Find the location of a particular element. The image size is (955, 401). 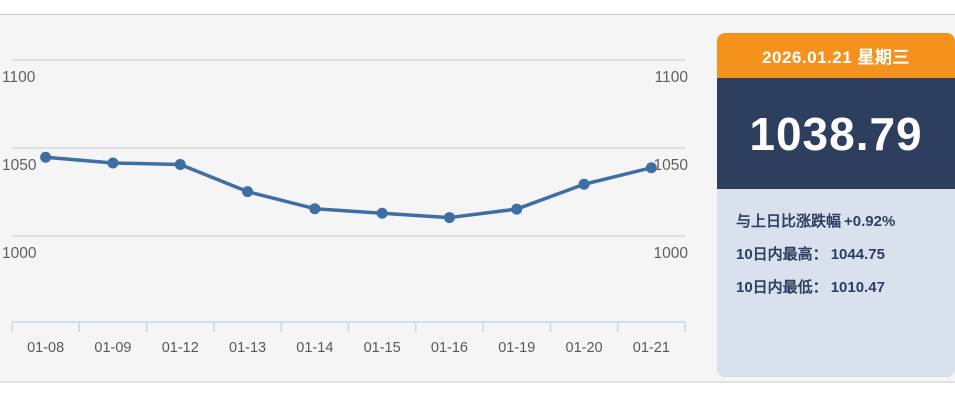

y-axis-tick-label-left: 1100 is located at coordinates (19, 77).